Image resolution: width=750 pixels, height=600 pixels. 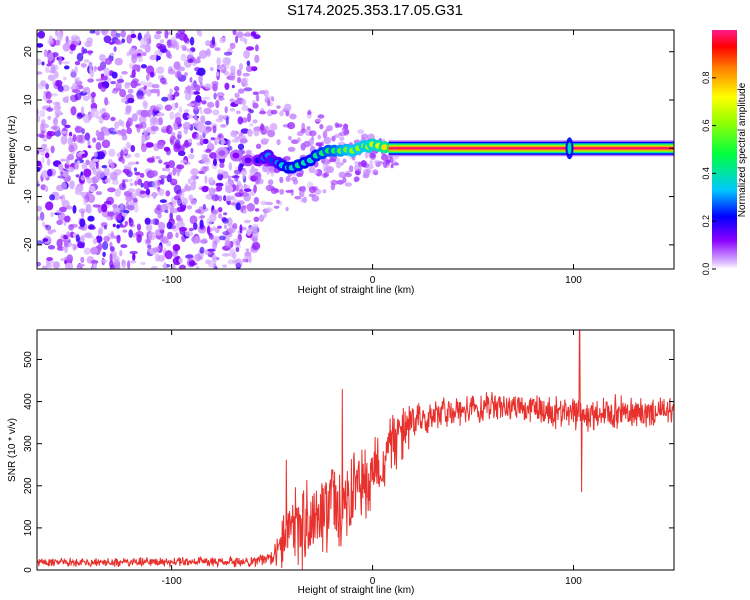 What do you see at coordinates (28, 527) in the screenshot?
I see `y-tick-label: 100` at bounding box center [28, 527].